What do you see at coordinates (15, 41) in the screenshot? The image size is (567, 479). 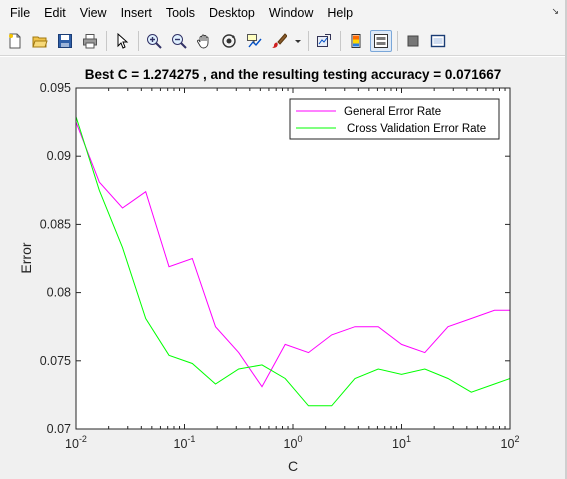 I see `new-figure-icon` at bounding box center [15, 41].